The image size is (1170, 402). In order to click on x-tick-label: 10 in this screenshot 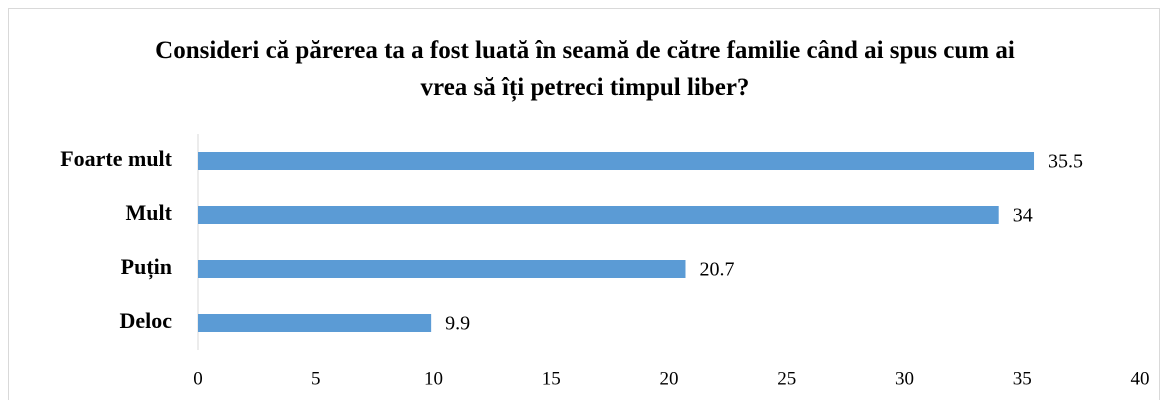, I will do `click(433, 378)`.